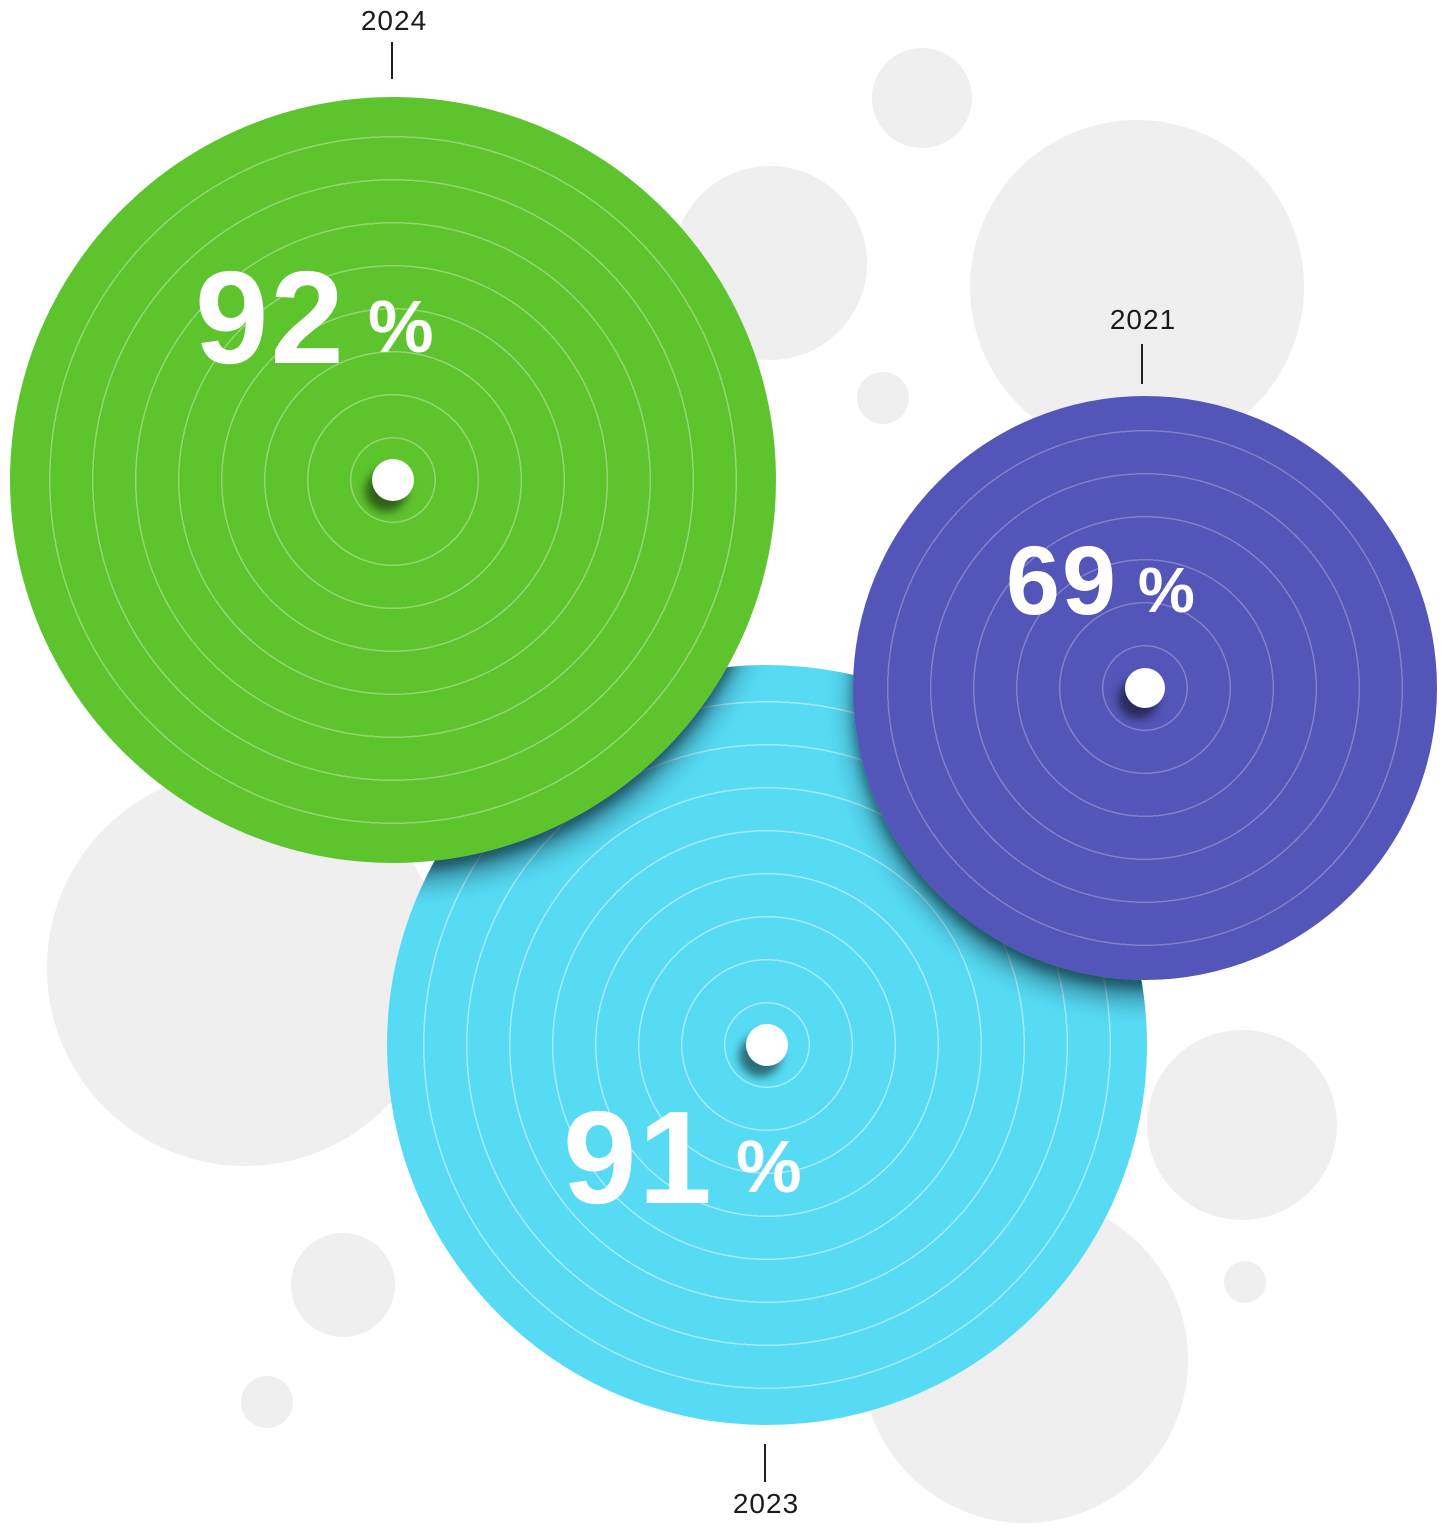 This screenshot has width=1450, height=1535. I want to click on year-tick-2023, so click(765, 1463).